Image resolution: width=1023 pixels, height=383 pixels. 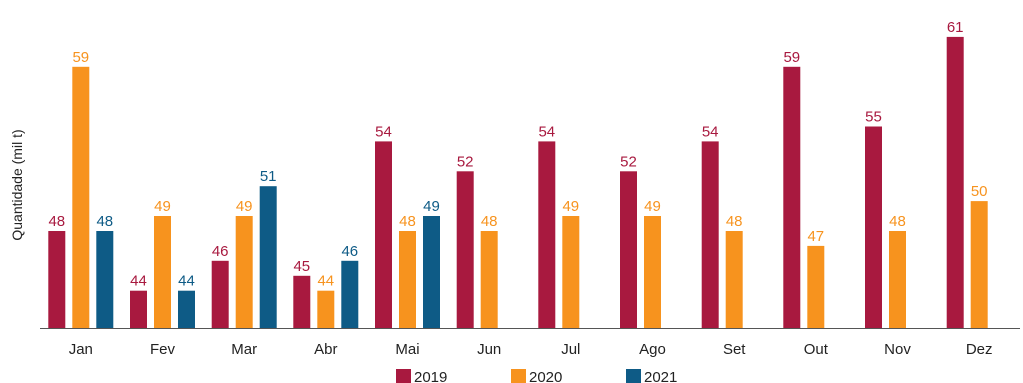 I want to click on data-label-2019-jul: 54, so click(x=546, y=131).